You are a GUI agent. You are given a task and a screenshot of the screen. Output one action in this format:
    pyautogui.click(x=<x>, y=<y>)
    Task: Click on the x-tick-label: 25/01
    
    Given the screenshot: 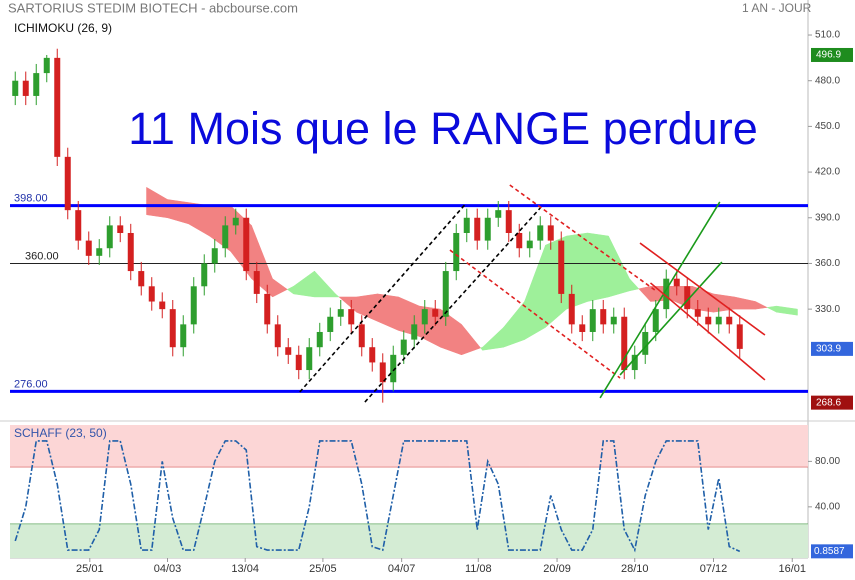 What is the action you would take?
    pyautogui.click(x=90, y=569)
    